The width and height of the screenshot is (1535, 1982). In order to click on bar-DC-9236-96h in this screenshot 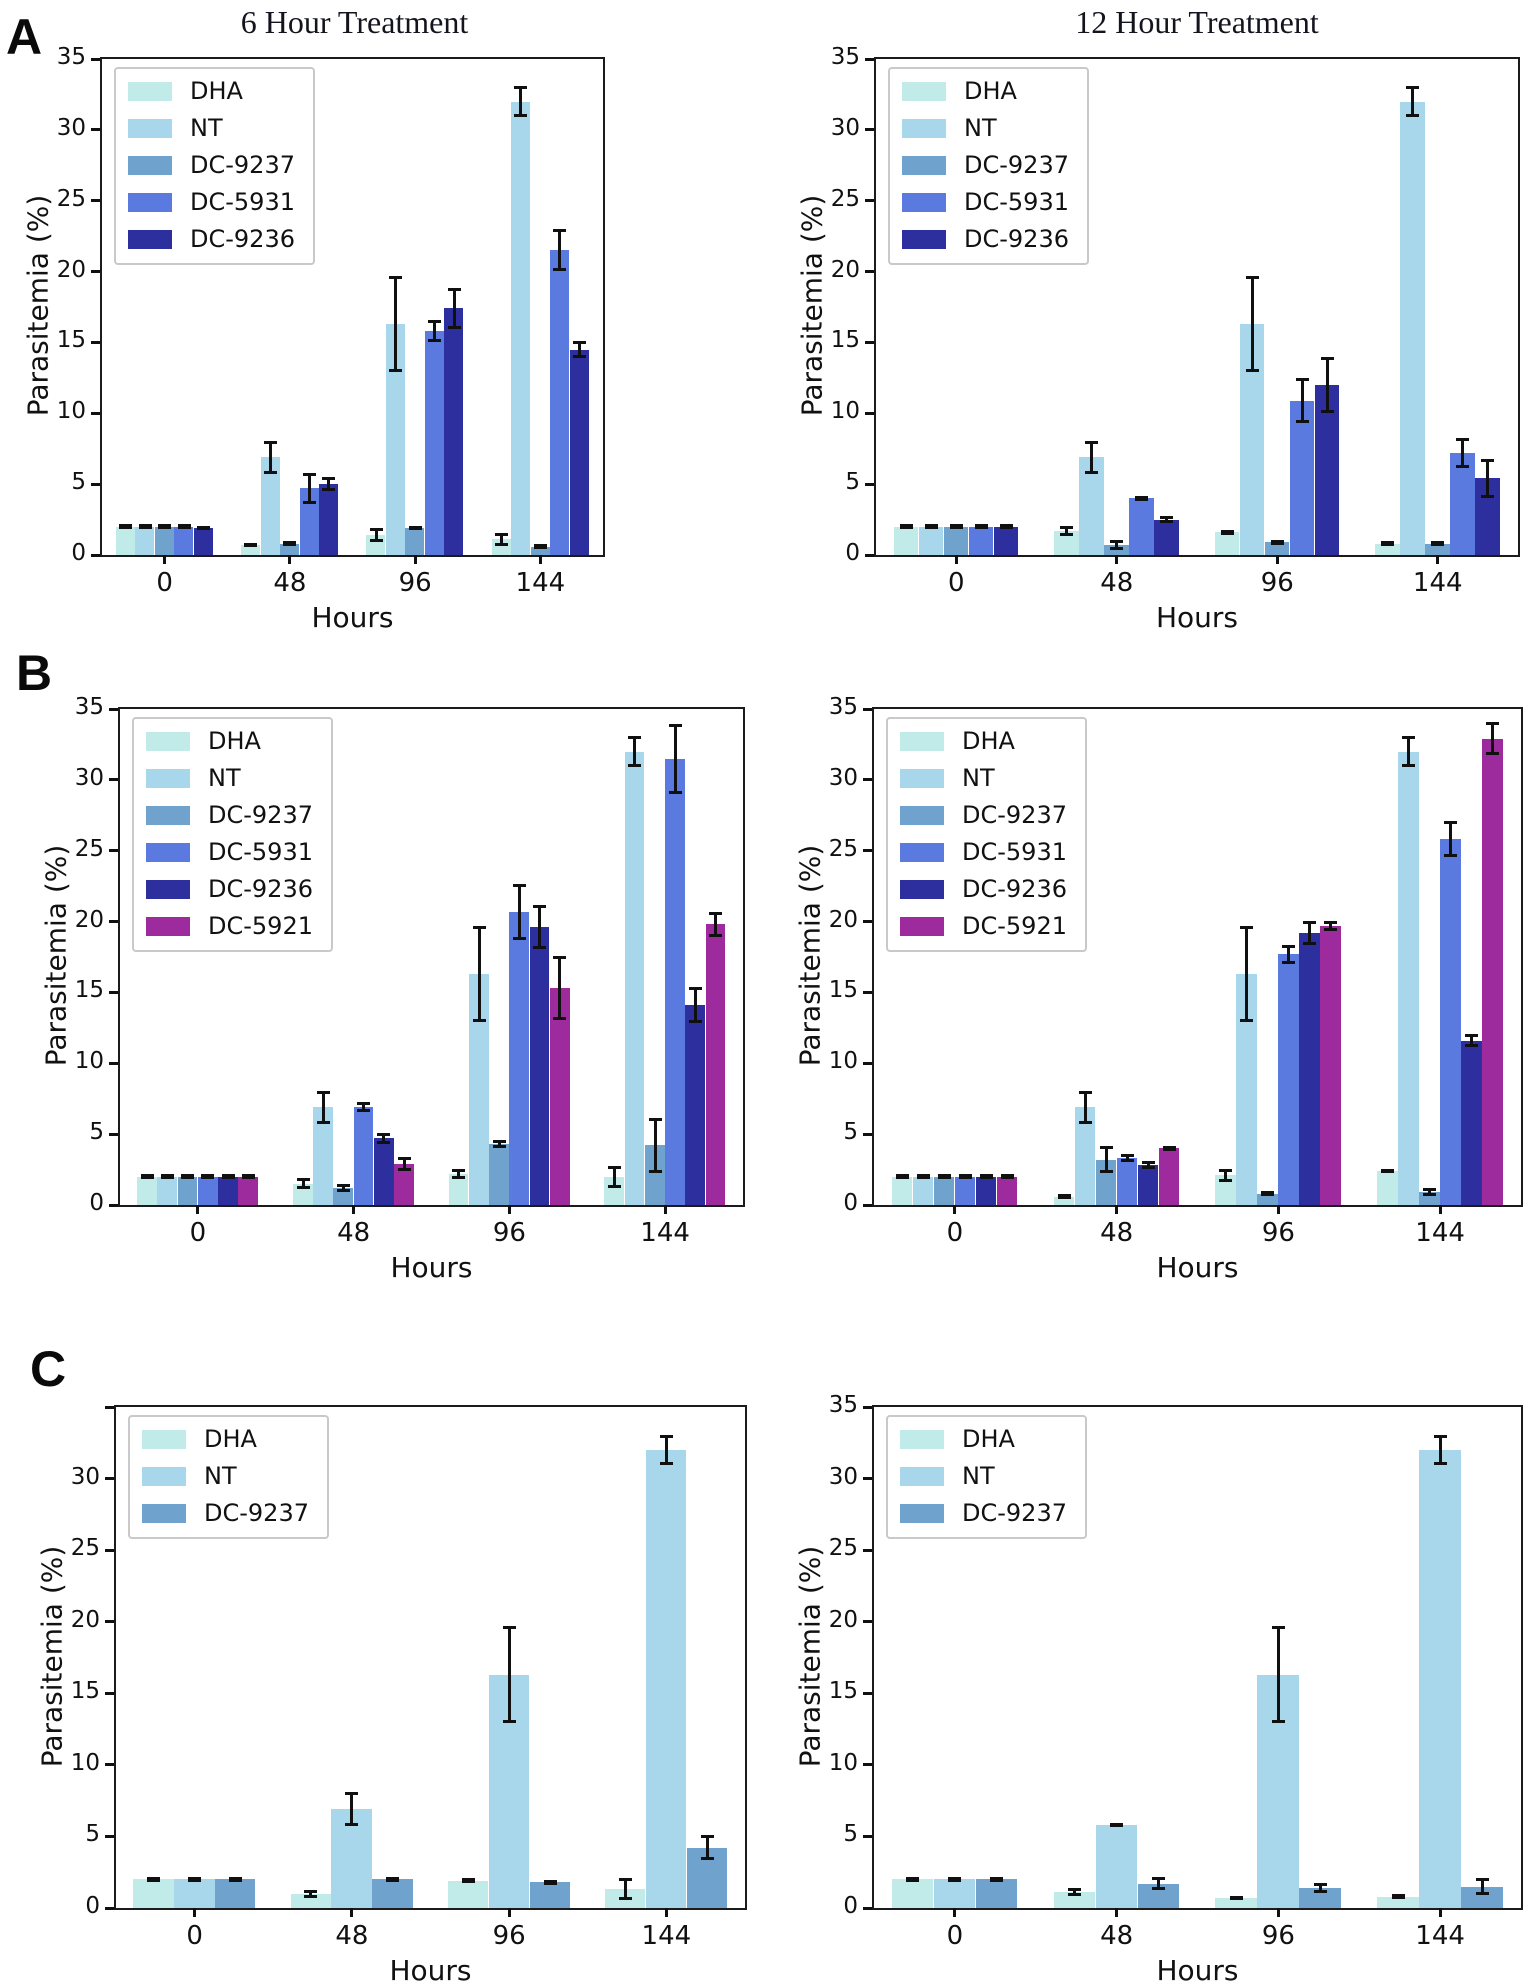, I will do `click(454, 431)`.